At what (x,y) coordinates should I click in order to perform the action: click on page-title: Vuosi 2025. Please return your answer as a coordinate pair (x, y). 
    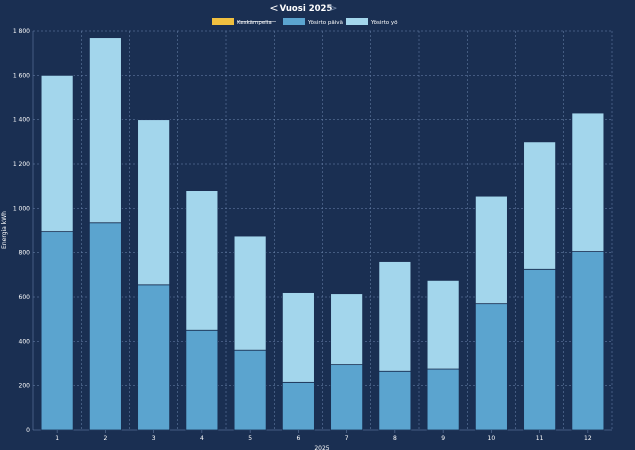
    Looking at the image, I should click on (306, 9).